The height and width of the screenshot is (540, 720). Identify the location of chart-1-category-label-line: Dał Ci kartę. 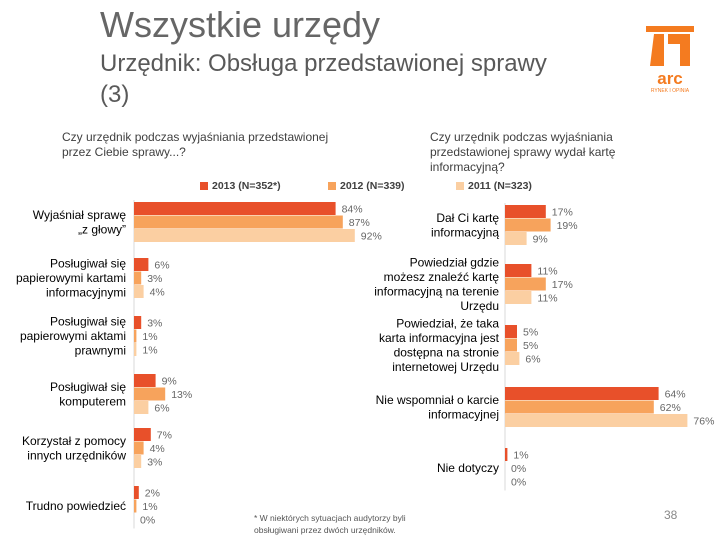
(467, 218).